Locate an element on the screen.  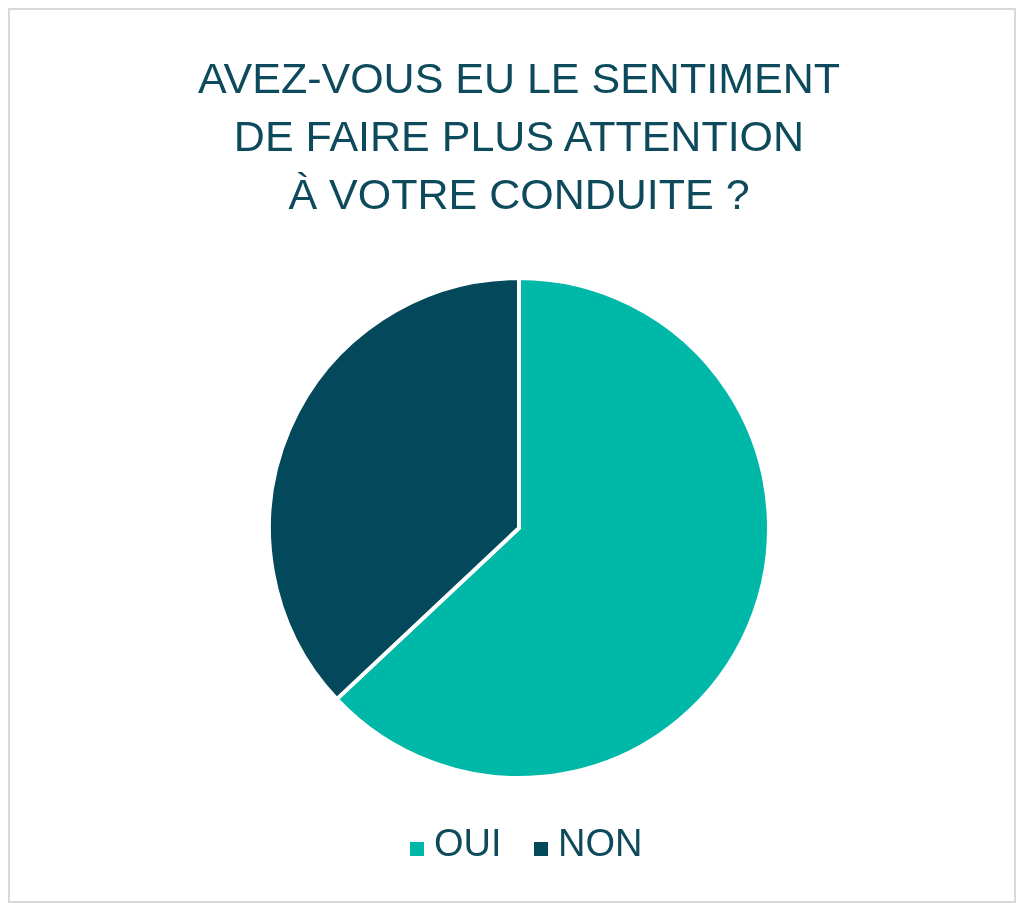
legend-label: NON is located at coordinates (600, 843).